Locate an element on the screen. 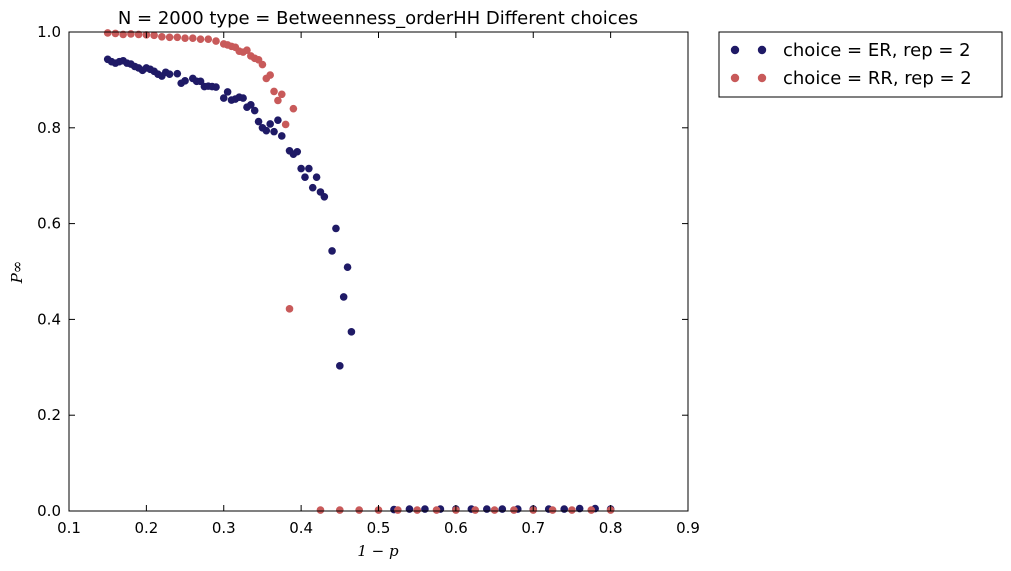 The height and width of the screenshot is (571, 1011). x-axis-label: 1 − p is located at coordinates (378, 551).